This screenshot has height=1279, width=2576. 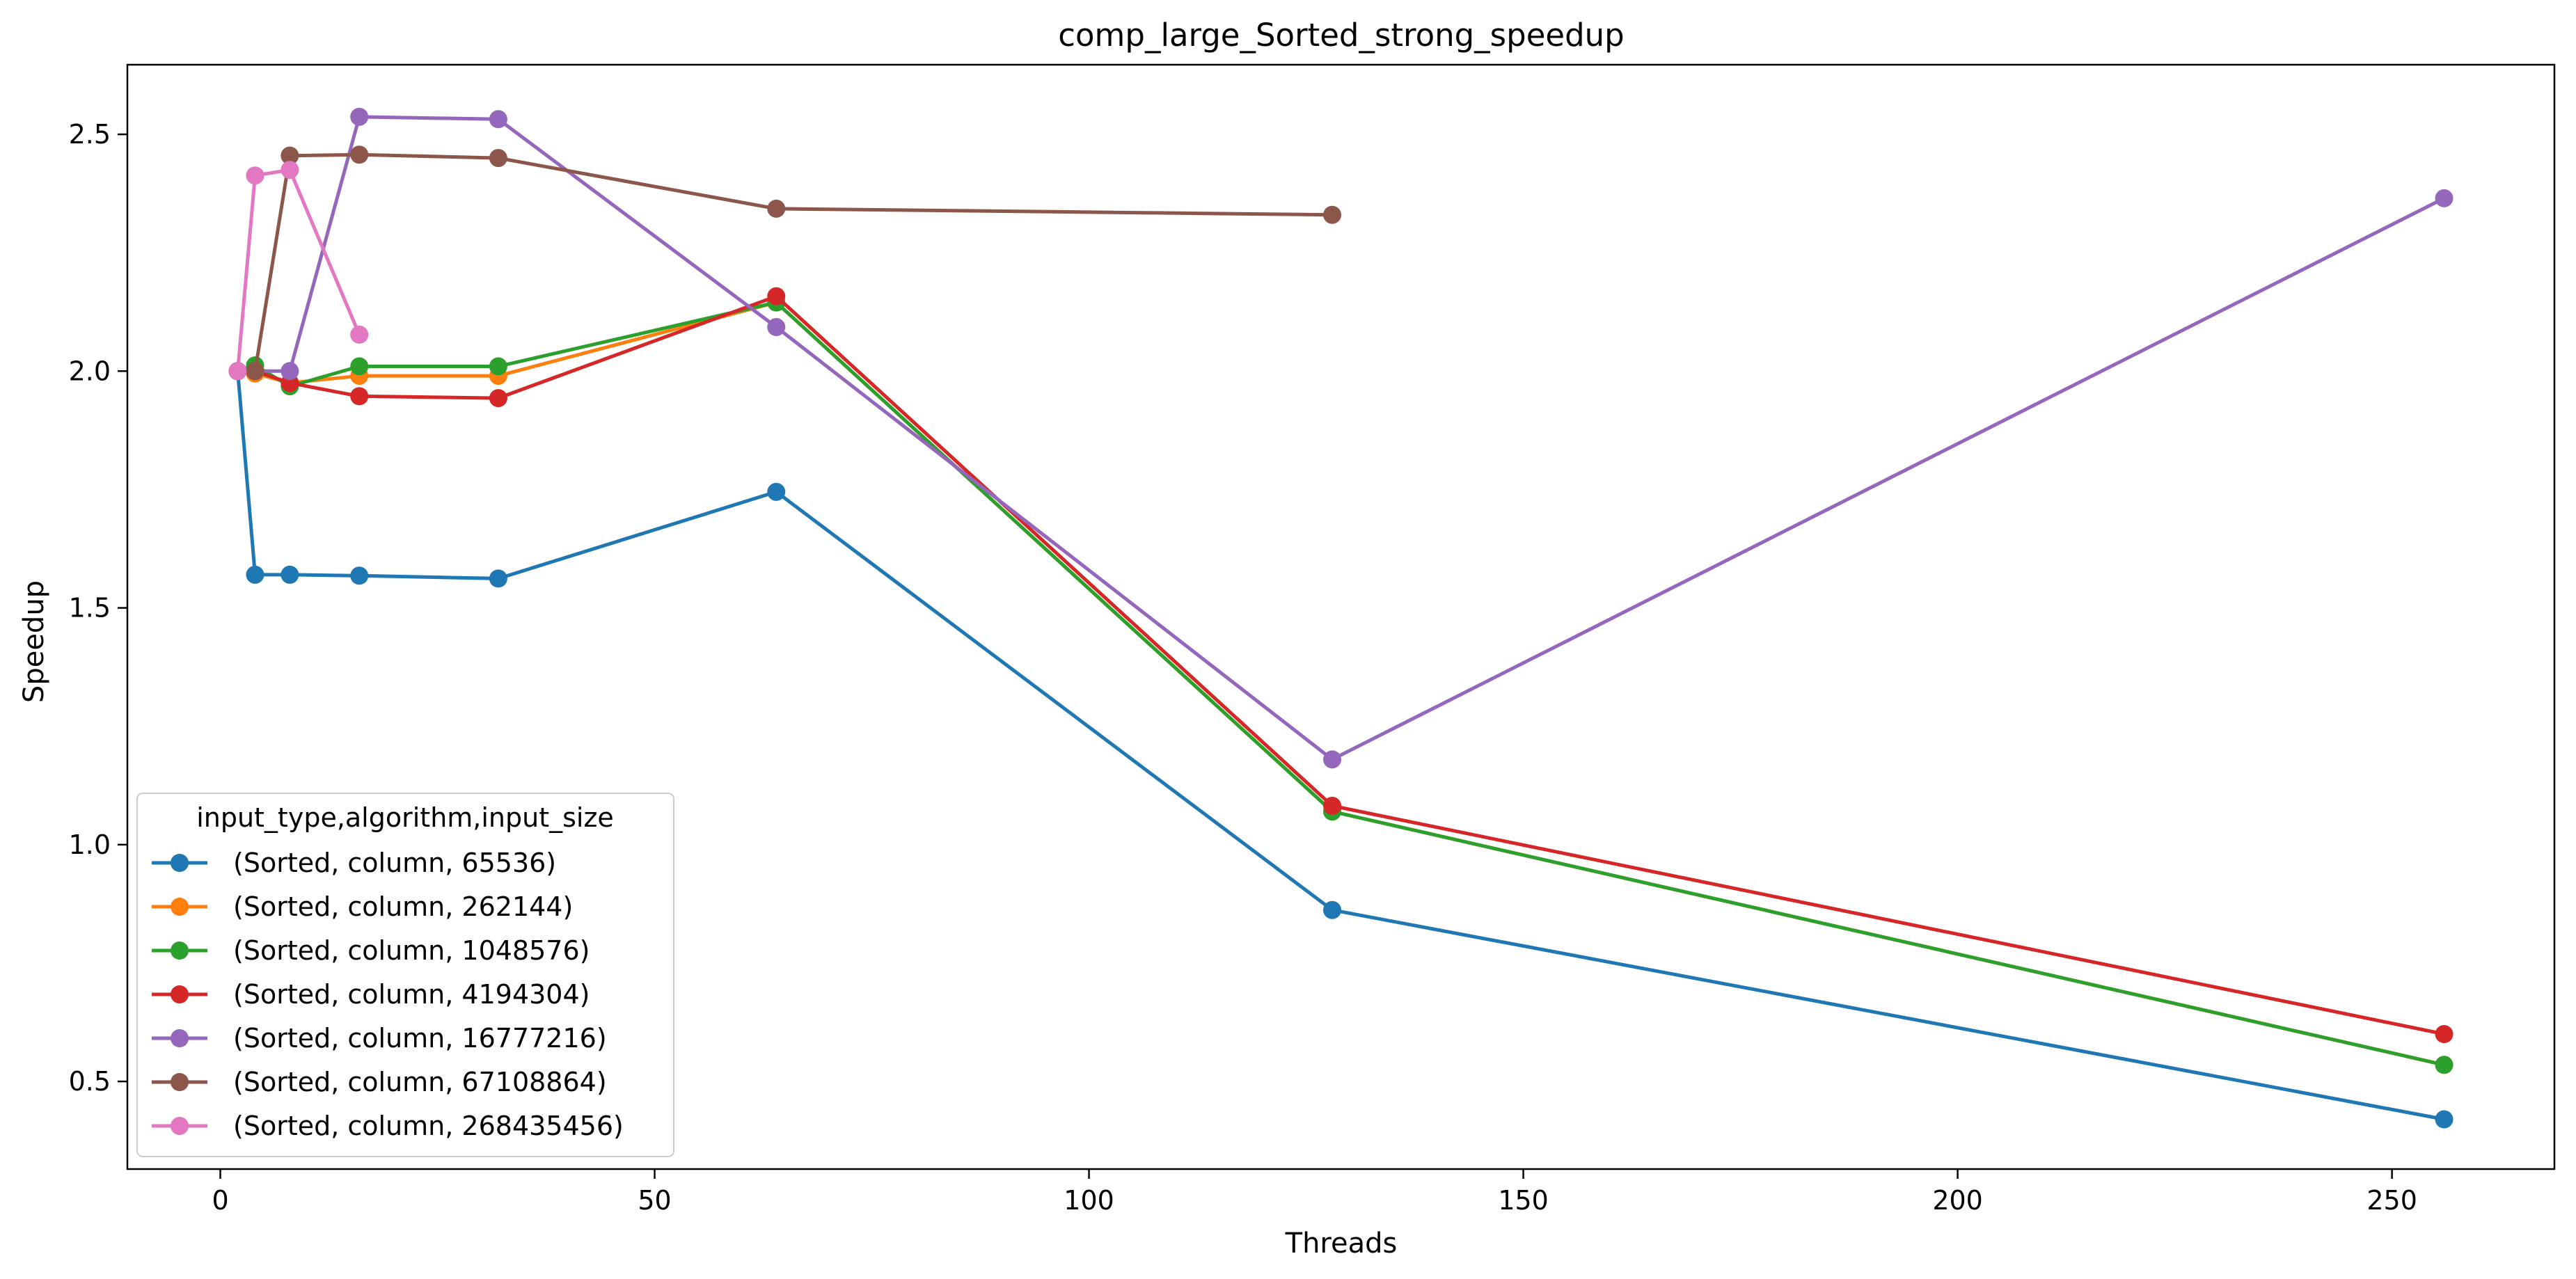 What do you see at coordinates (1957, 1200) in the screenshot?
I see `x-tick-label: 200` at bounding box center [1957, 1200].